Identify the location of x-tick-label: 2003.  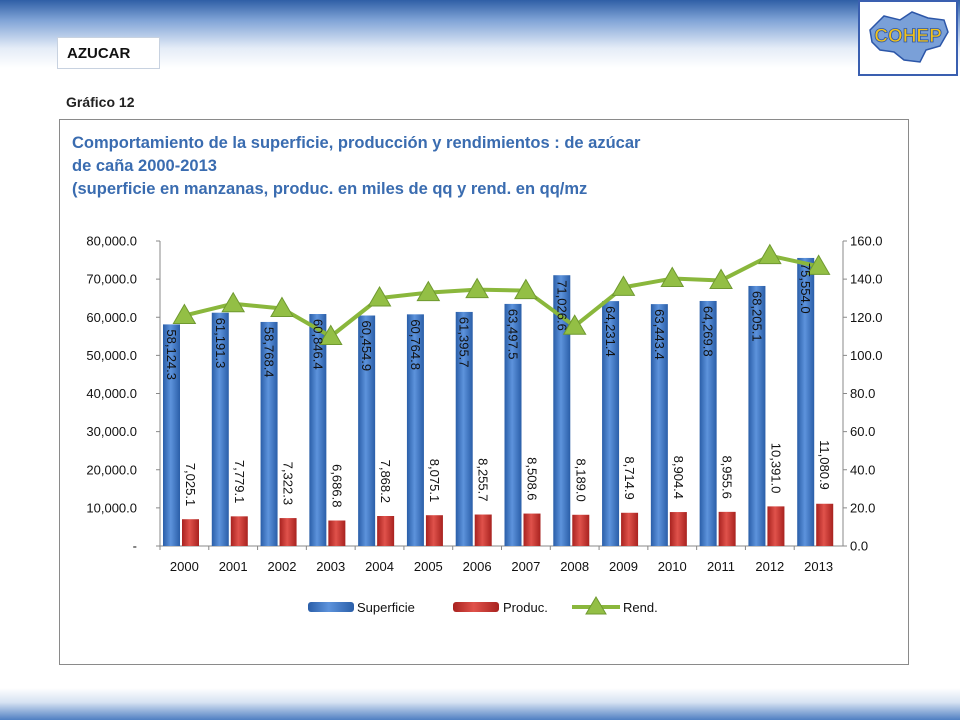
(330, 566).